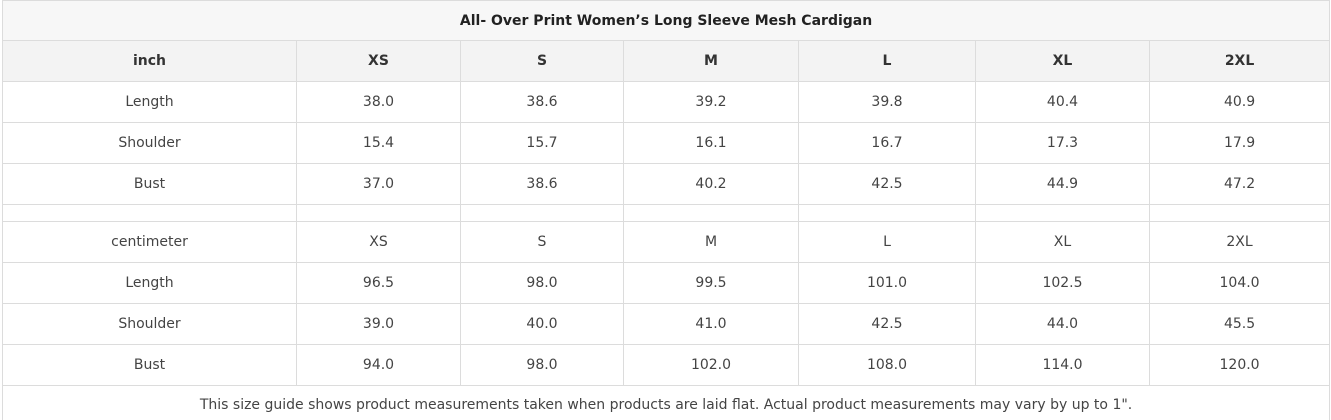 The image size is (1331, 420). What do you see at coordinates (711, 102) in the screenshot?
I see `table-cell: 39.2` at bounding box center [711, 102].